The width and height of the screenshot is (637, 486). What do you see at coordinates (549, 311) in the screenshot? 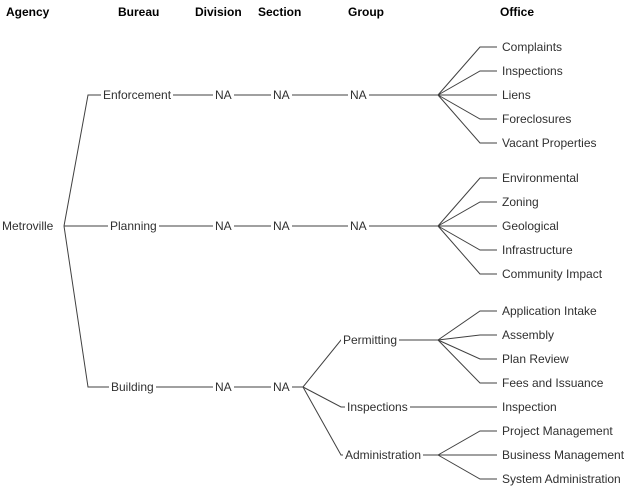
I see `office-node-application-intake: Application Intake` at bounding box center [549, 311].